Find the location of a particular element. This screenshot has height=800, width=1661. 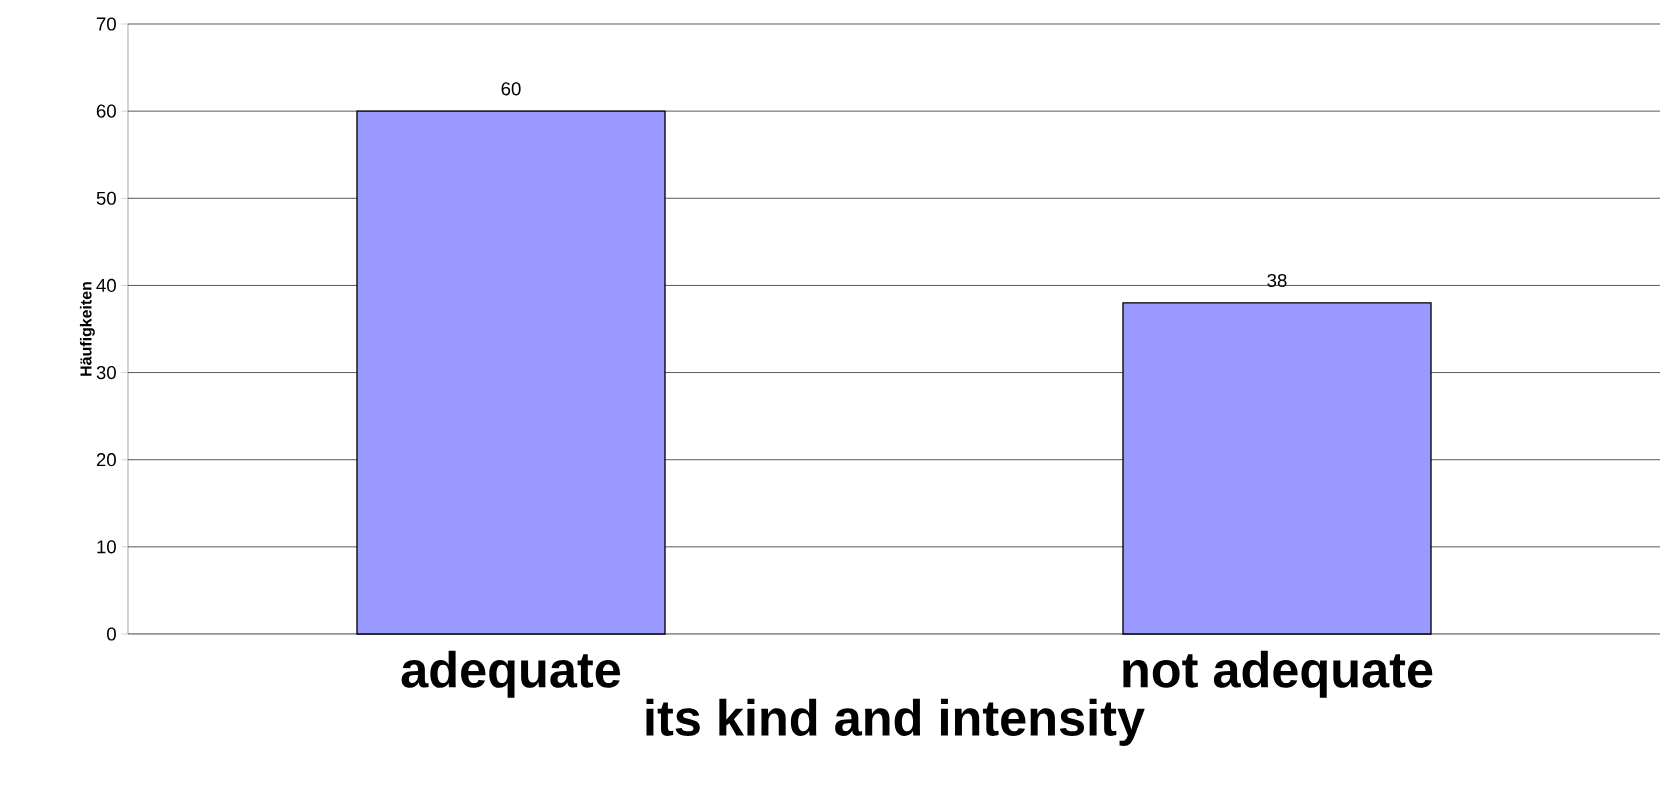

y-tick-label: 40 is located at coordinates (106, 285).